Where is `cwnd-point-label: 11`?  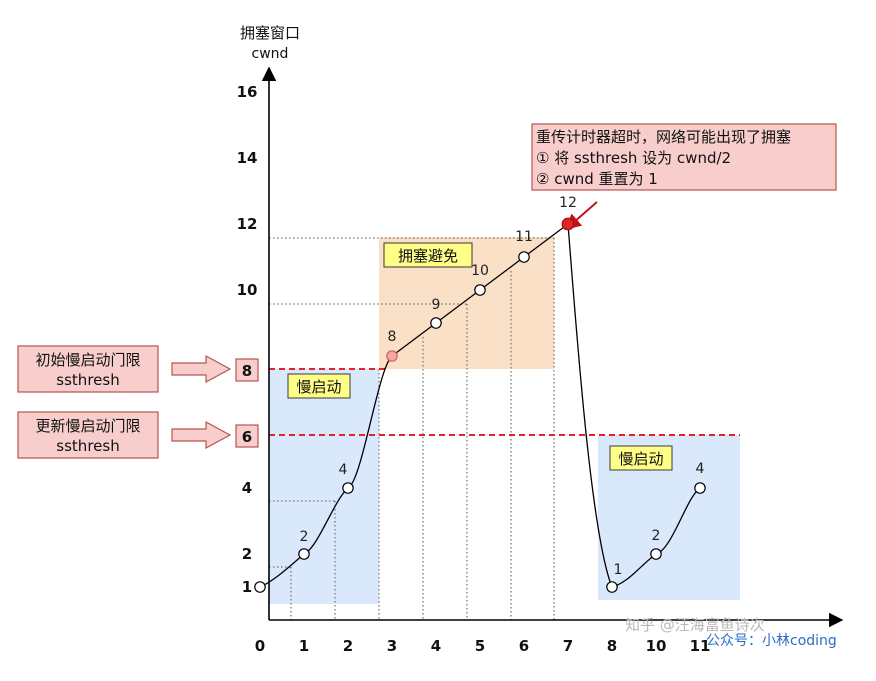 cwnd-point-label: 11 is located at coordinates (524, 237).